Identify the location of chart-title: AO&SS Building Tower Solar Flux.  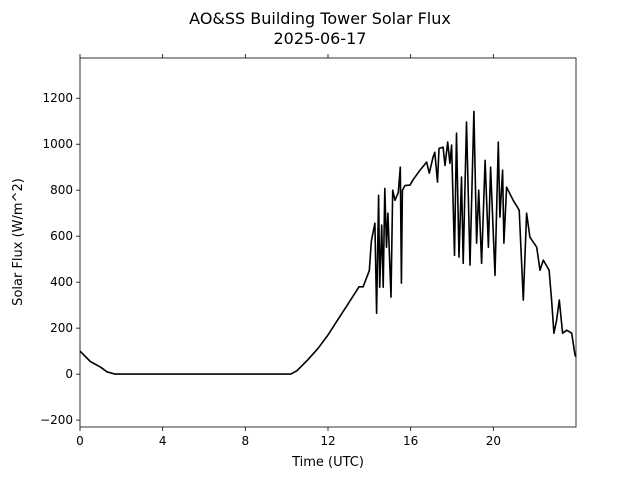
(320, 18).